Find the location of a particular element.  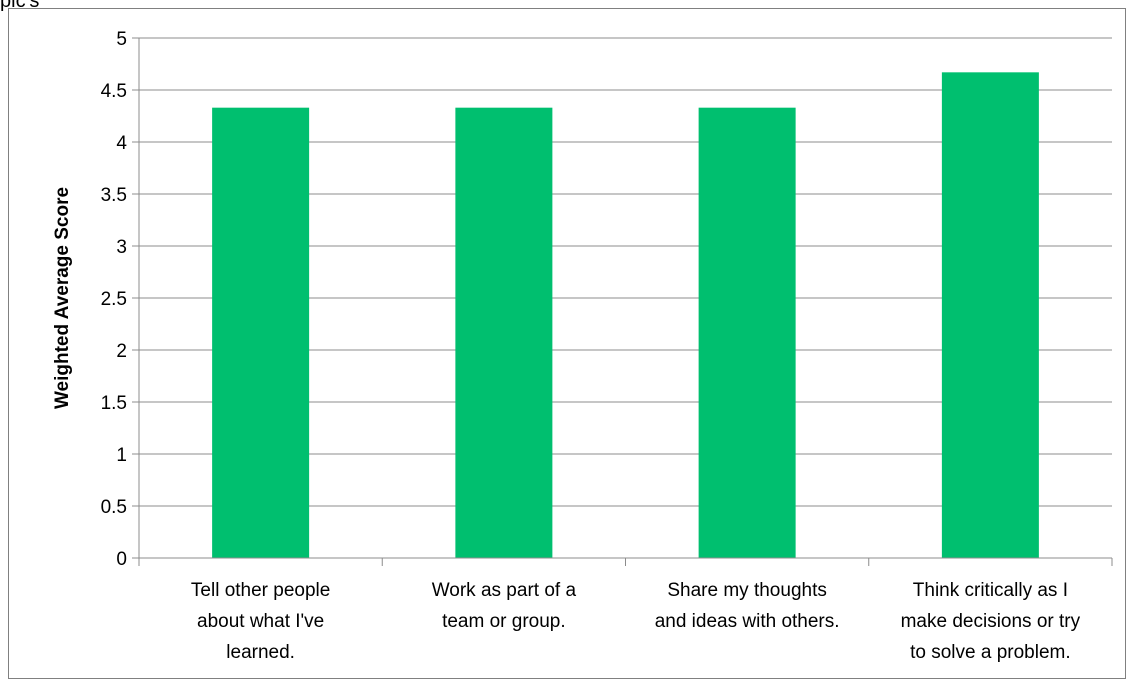

y-tick-label: 4 is located at coordinates (121, 143).